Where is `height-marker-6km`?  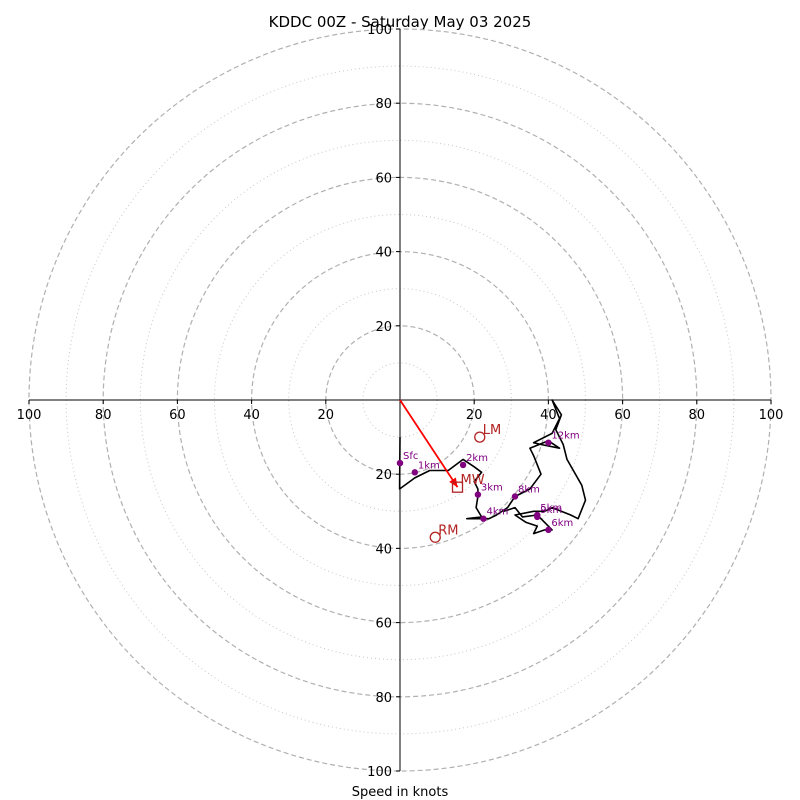 height-marker-6km is located at coordinates (548, 530).